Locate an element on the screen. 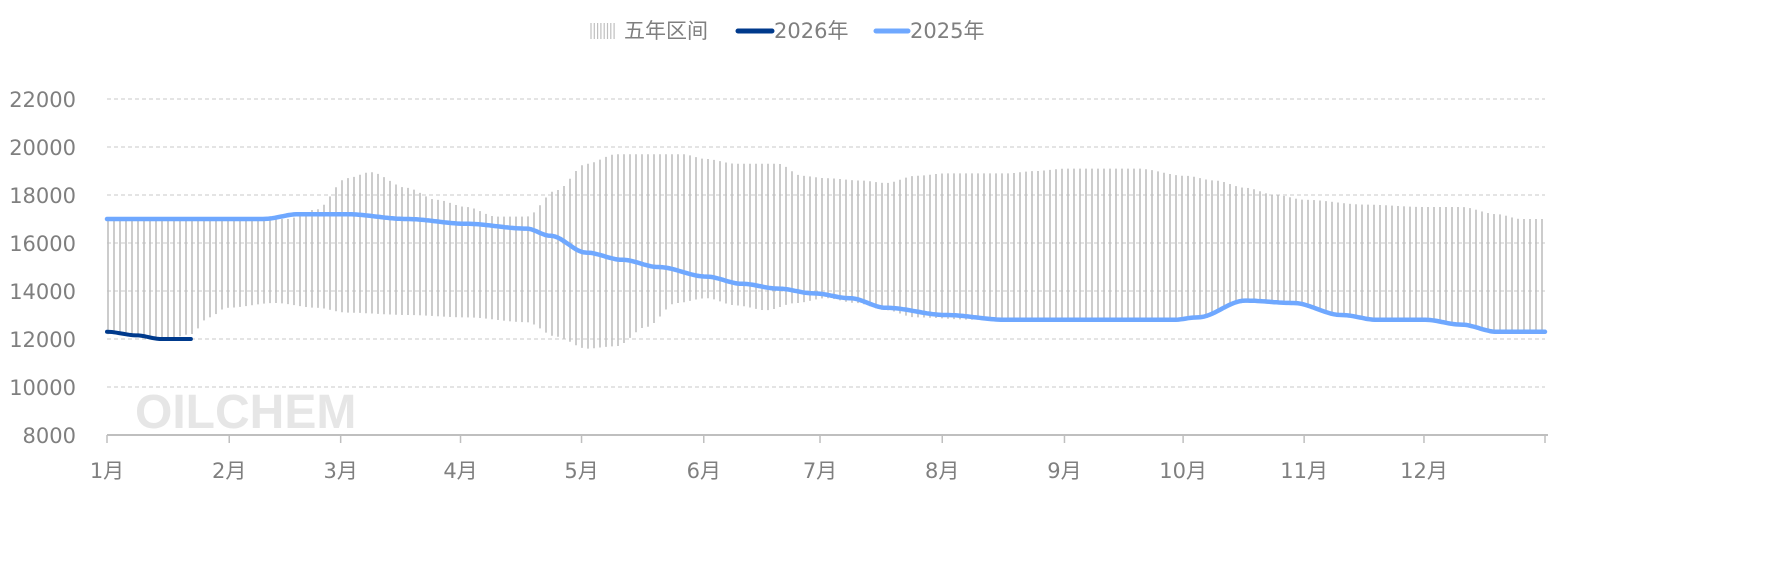 The width and height of the screenshot is (1772, 567). x-tick-label: 4月 is located at coordinates (460, 471).